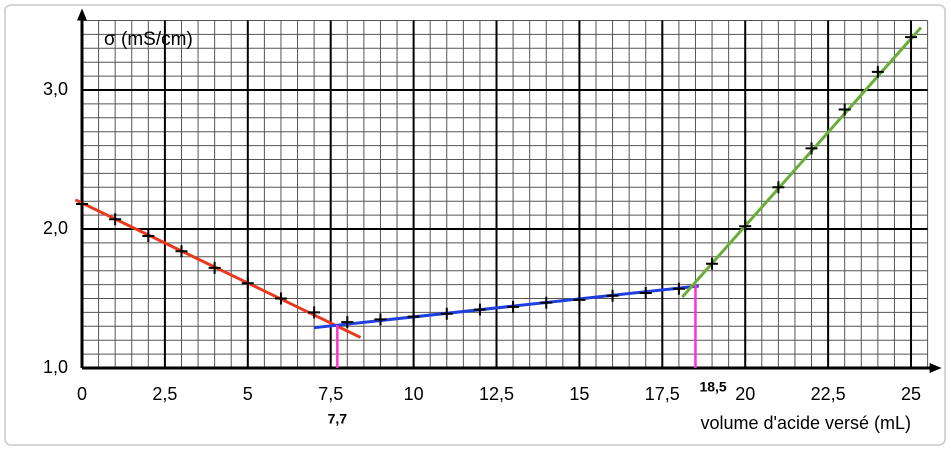  Describe the element at coordinates (338, 419) in the screenshot. I see `equivalence-label: 7,7` at that location.